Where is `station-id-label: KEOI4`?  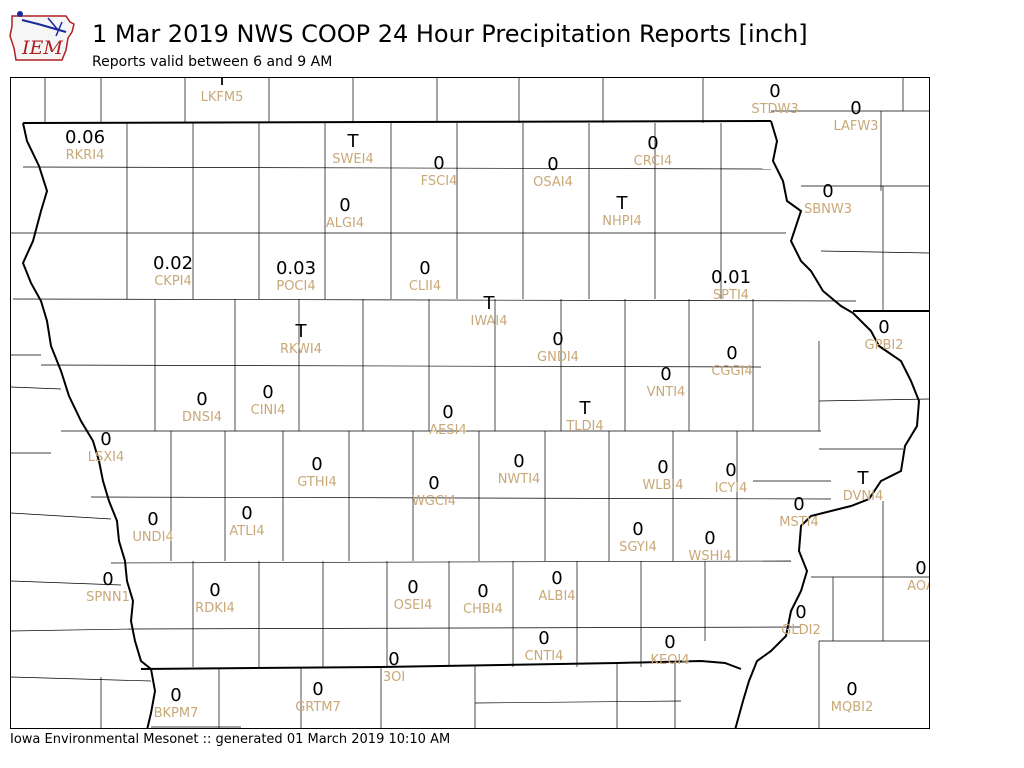 station-id-label: KEOI4 is located at coordinates (669, 660).